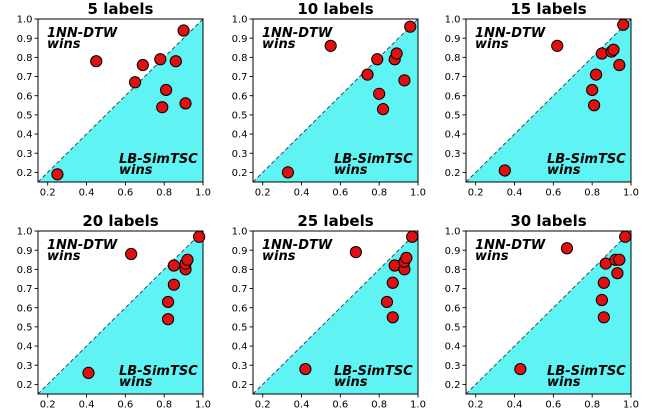 This screenshot has width=652, height=414. I want to click on annotation-1nn-dtw: 1NN-DTW, so click(82, 245).